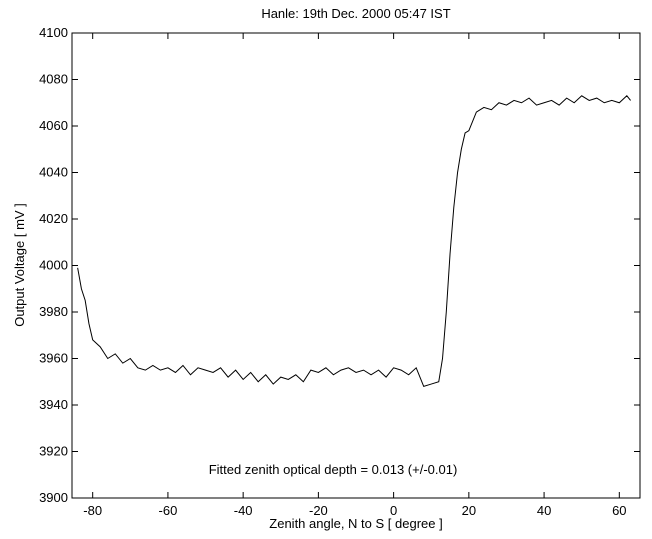  What do you see at coordinates (53, 311) in the screenshot?
I see `y-tick-label: 3980` at bounding box center [53, 311].